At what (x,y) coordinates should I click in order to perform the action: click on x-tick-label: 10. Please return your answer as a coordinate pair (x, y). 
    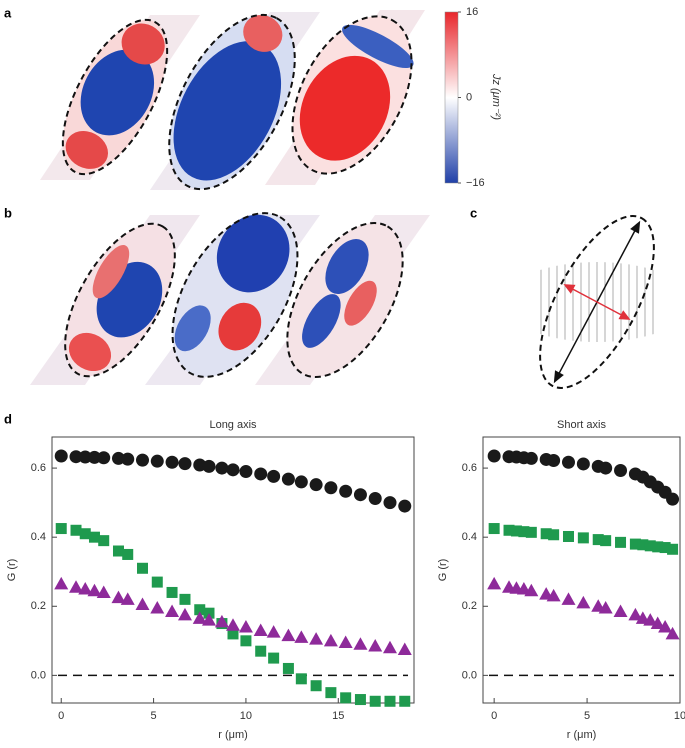
    Looking at the image, I should click on (246, 716).